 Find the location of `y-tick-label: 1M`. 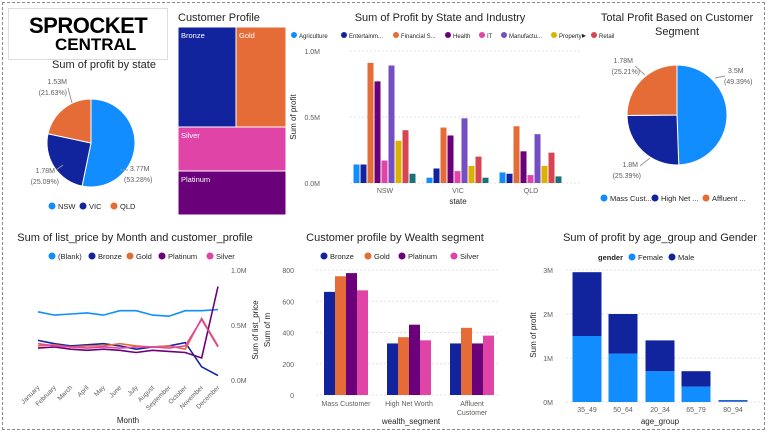

y-tick-label: 1M is located at coordinates (548, 359).